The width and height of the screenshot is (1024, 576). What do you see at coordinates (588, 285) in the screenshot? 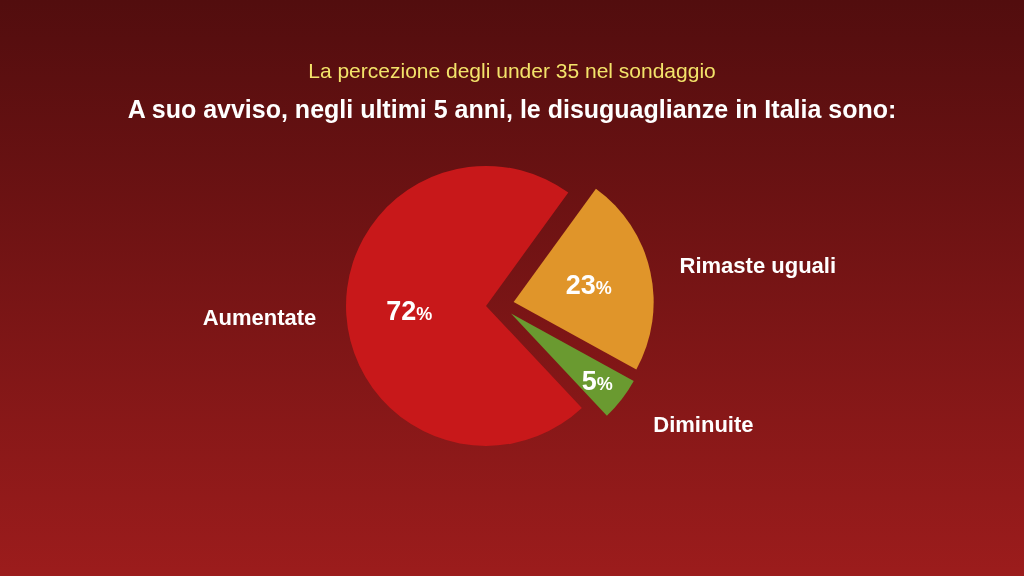
I see `data-label: 23%` at bounding box center [588, 285].